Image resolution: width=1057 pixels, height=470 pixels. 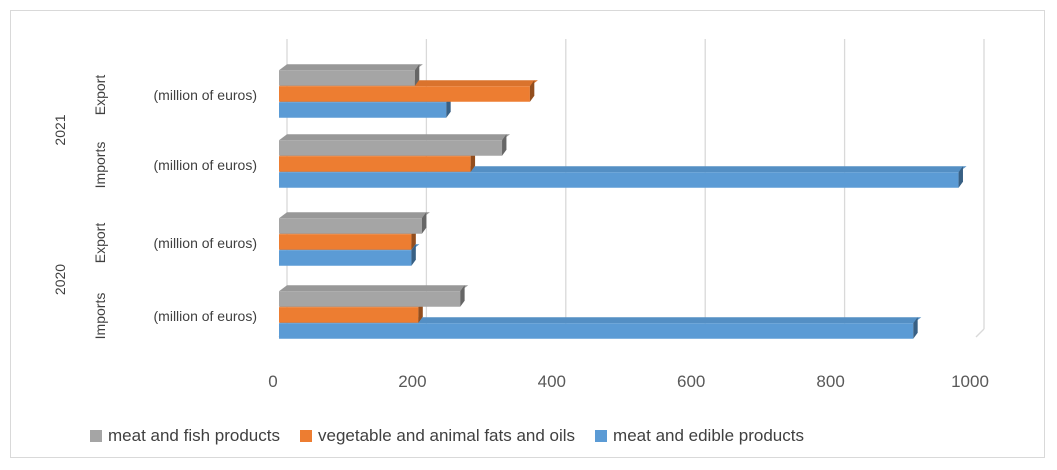 I want to click on x-tick-label-600: 600, so click(x=691, y=381).